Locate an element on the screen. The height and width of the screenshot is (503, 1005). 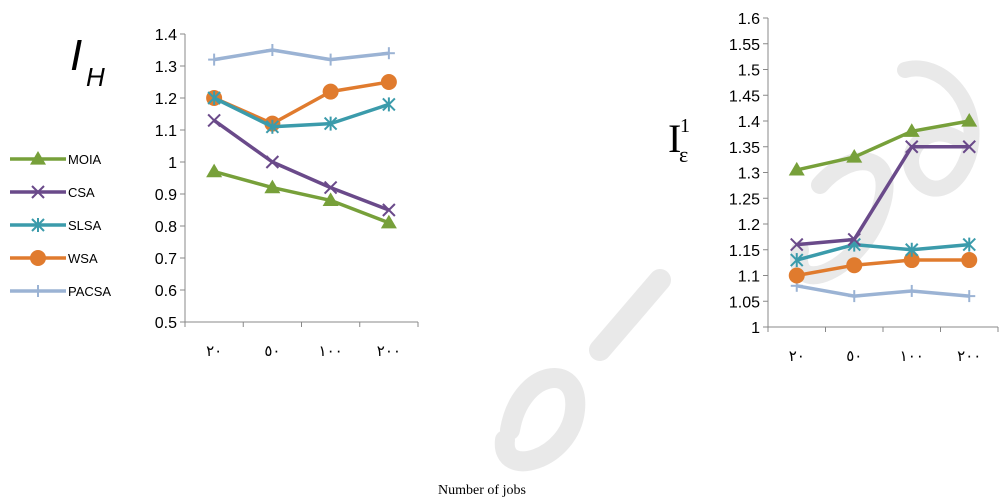
left-line-moia is located at coordinates (301, 197).